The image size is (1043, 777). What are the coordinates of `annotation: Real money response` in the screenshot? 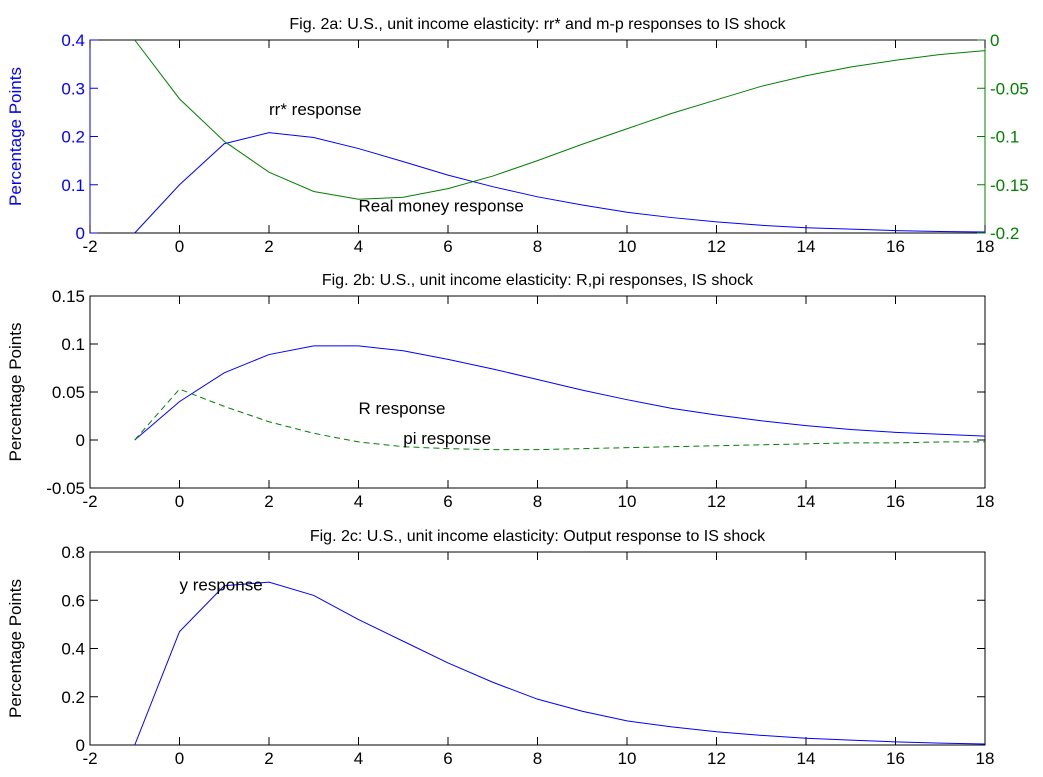 It's located at (441, 205).